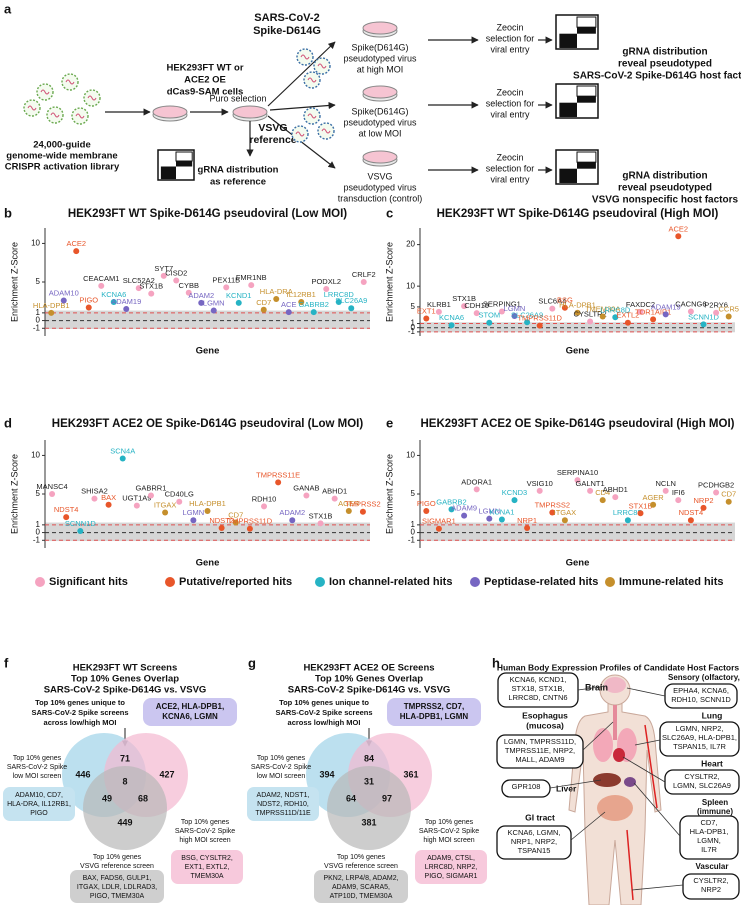 The image size is (741, 905). I want to click on panel-label: h, so click(496, 662).